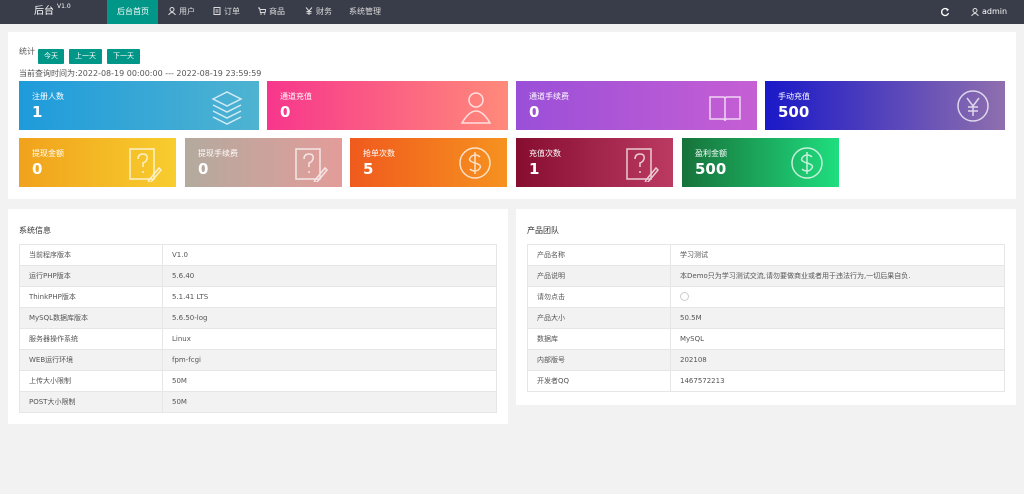 Image resolution: width=1024 pixels, height=494 pixels. I want to click on card-value: 500, so click(711, 169).